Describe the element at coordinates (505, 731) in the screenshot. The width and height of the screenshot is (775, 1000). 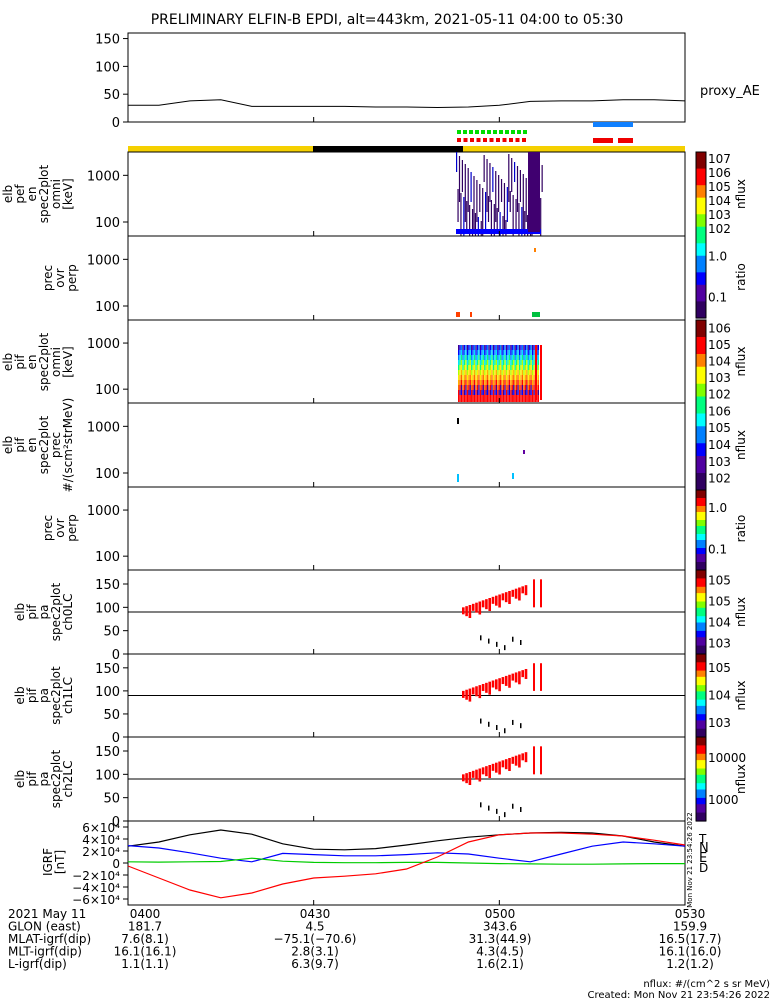
I see `pa1-flux-cell` at that location.